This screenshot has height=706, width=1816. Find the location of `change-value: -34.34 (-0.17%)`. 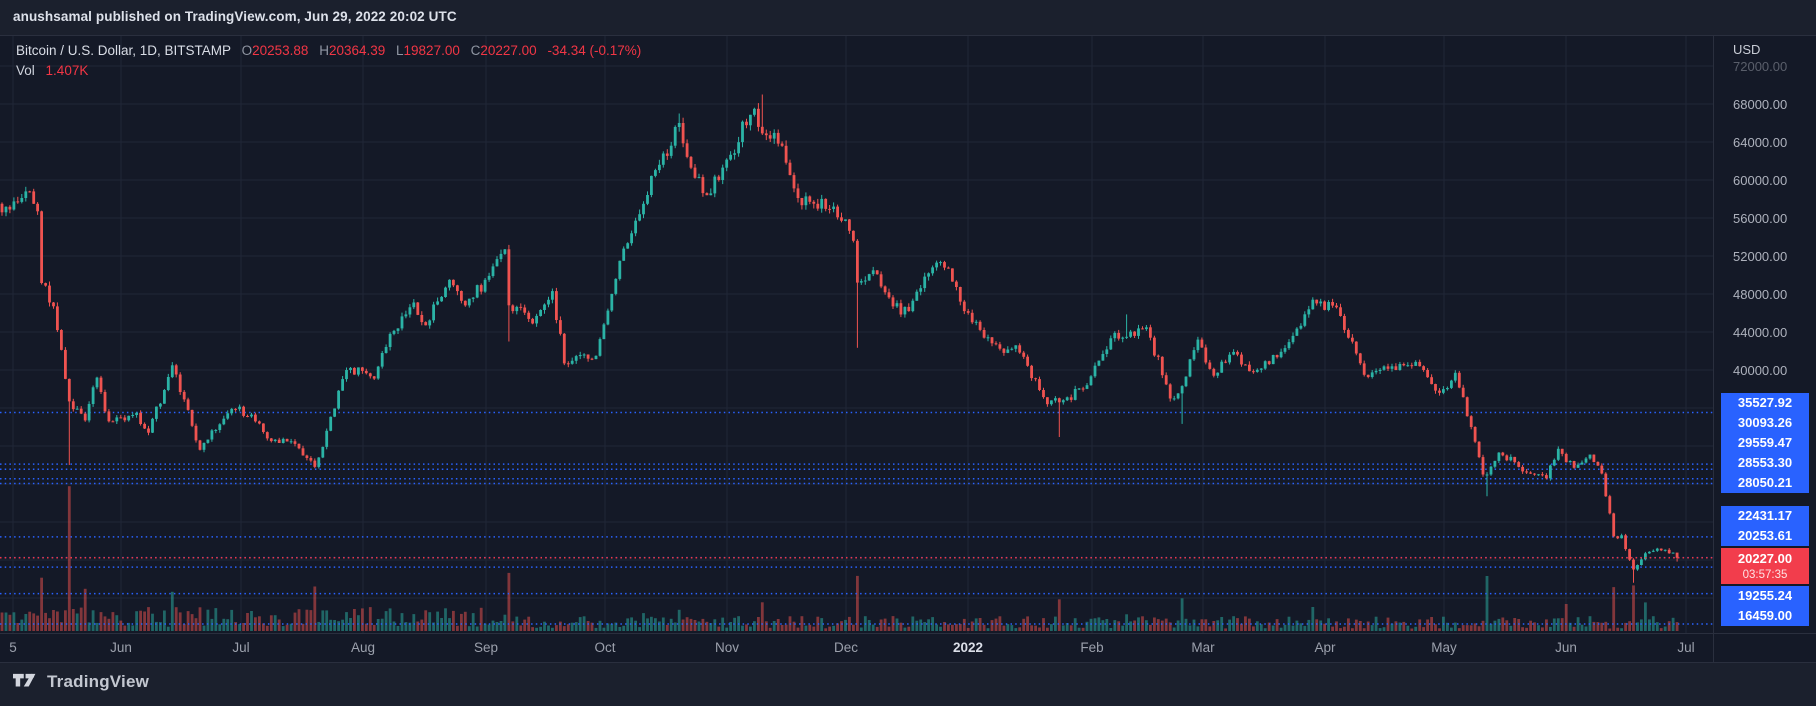

change-value: -34.34 (-0.17%) is located at coordinates (594, 50).